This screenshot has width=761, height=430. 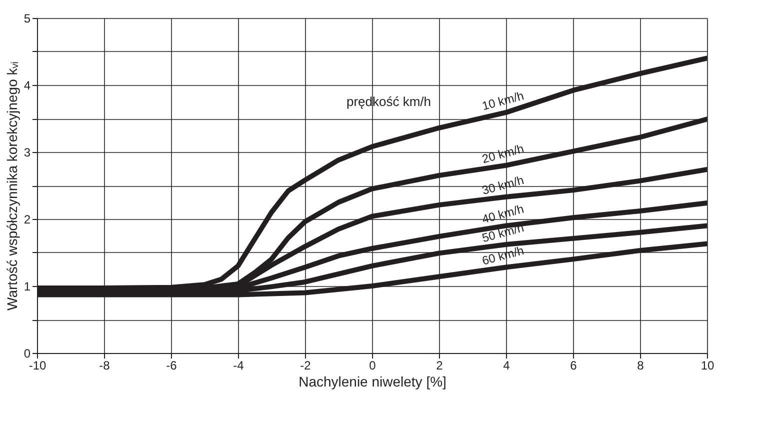 I want to click on y-tick-label: 1, so click(x=27, y=287).